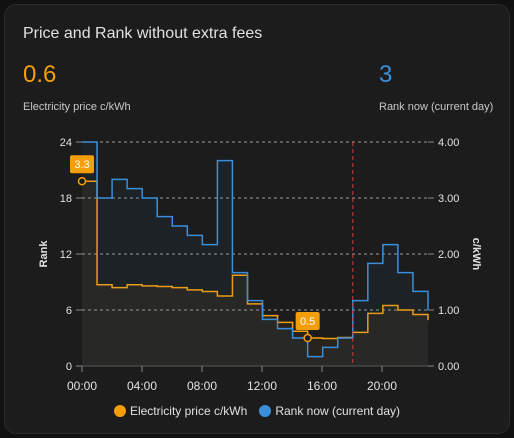  I want to click on y-right-tick-label: 0.00, so click(448, 367).